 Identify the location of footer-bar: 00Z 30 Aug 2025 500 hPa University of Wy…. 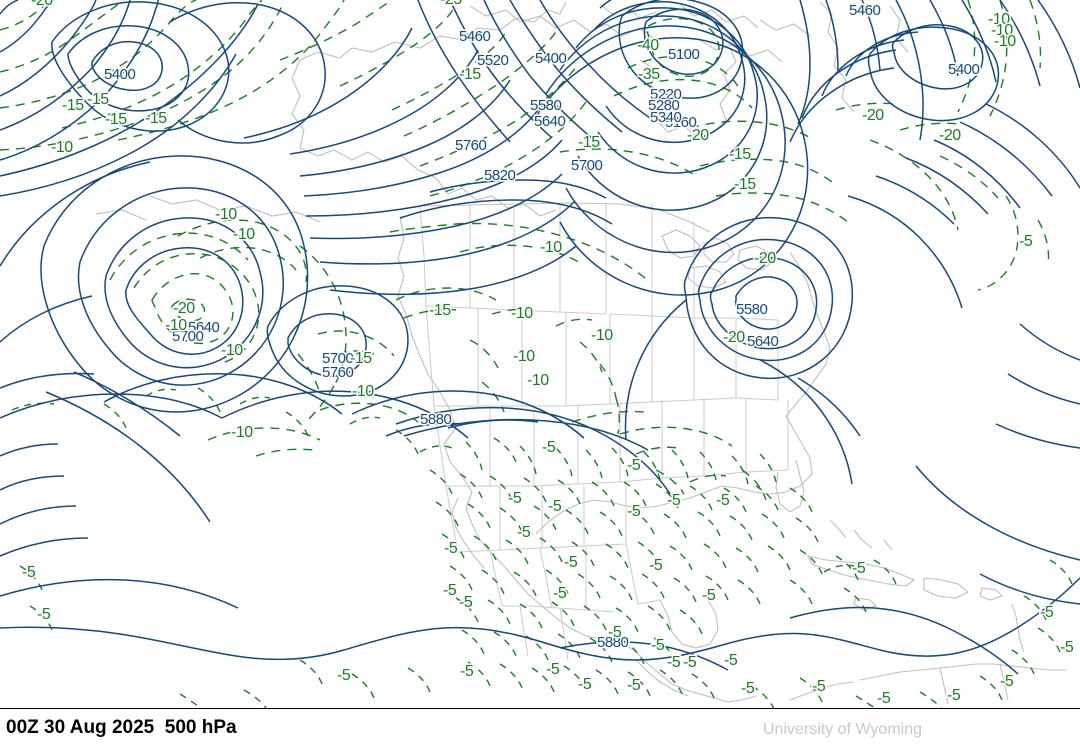
(540, 729).